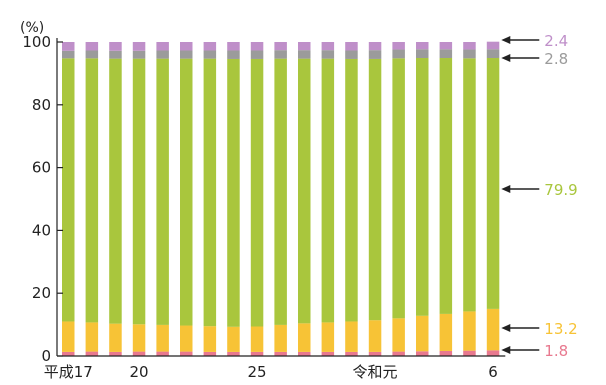 The image size is (606, 385). I want to click on annotation-arrowhead-s2, so click(506, 328).